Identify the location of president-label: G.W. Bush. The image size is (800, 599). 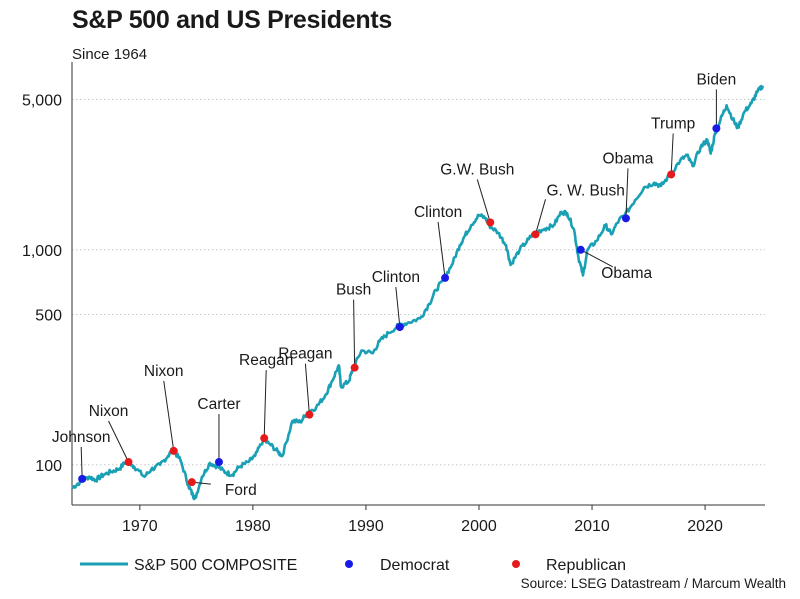
(477, 169).